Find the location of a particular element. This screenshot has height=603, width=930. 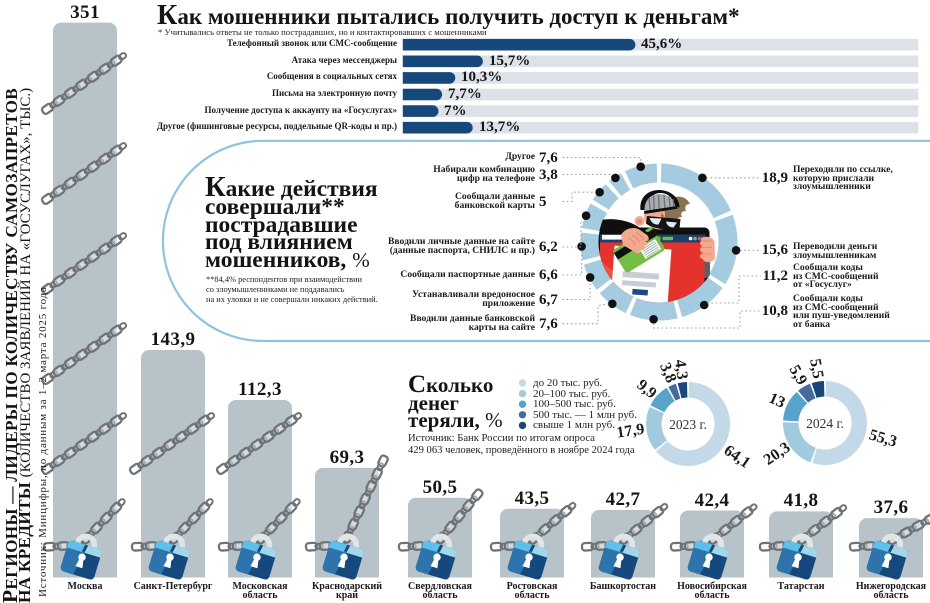

svg-text: 5,9 is located at coordinates (798, 375).